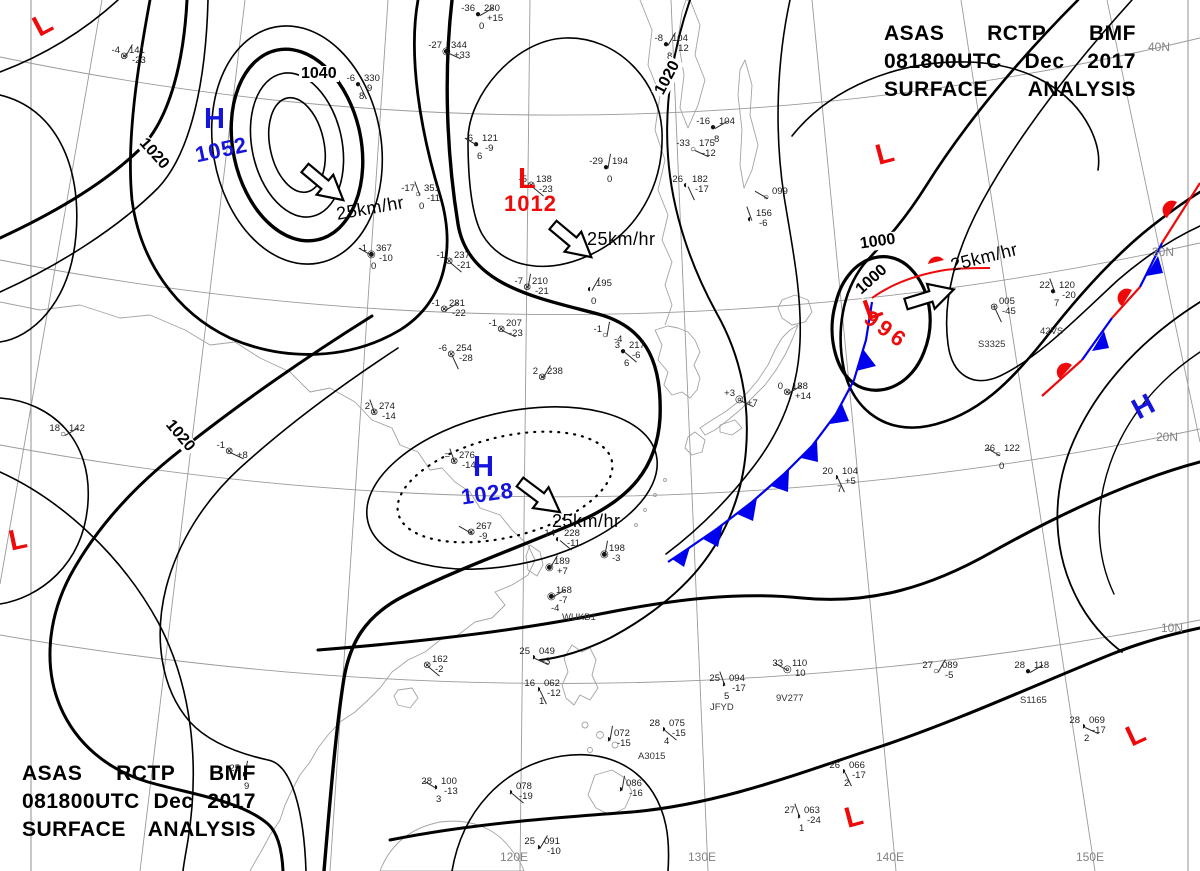  What do you see at coordinates (495, 18) in the screenshot?
I see `station-pressure-change: +15` at bounding box center [495, 18].